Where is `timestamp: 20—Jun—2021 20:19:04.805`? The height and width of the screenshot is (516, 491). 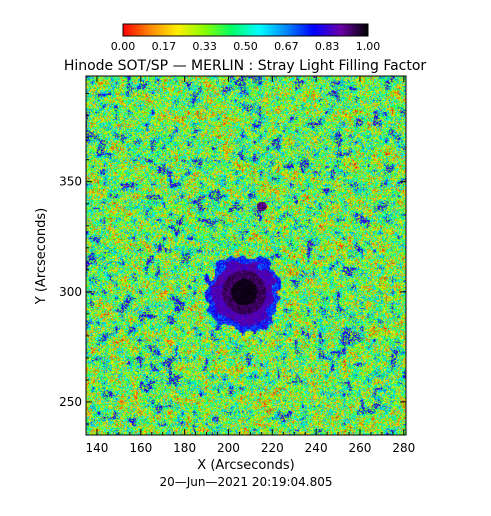 timestamp: 20—Jun—2021 20:19:04.805 is located at coordinates (246, 482).